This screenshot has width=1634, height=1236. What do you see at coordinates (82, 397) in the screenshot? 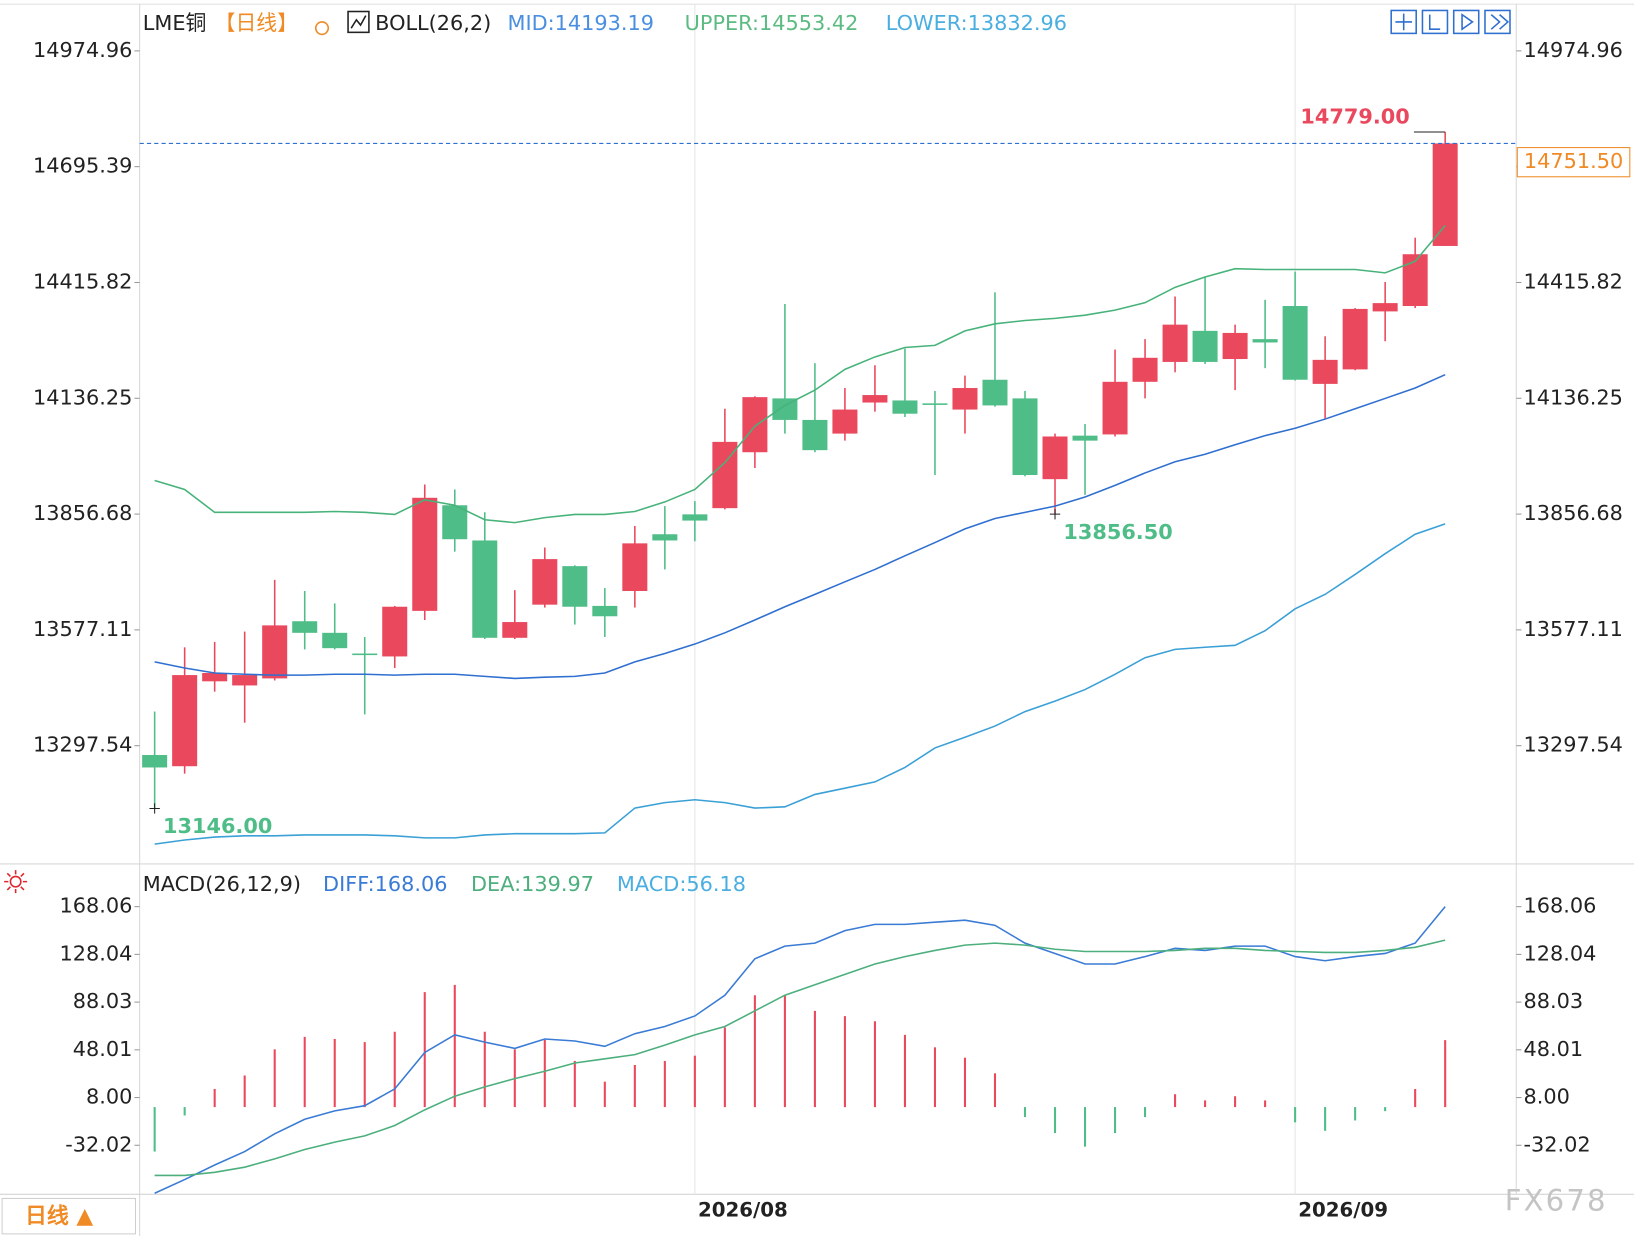
I see `y-tick-label: 14136.25` at bounding box center [82, 397].